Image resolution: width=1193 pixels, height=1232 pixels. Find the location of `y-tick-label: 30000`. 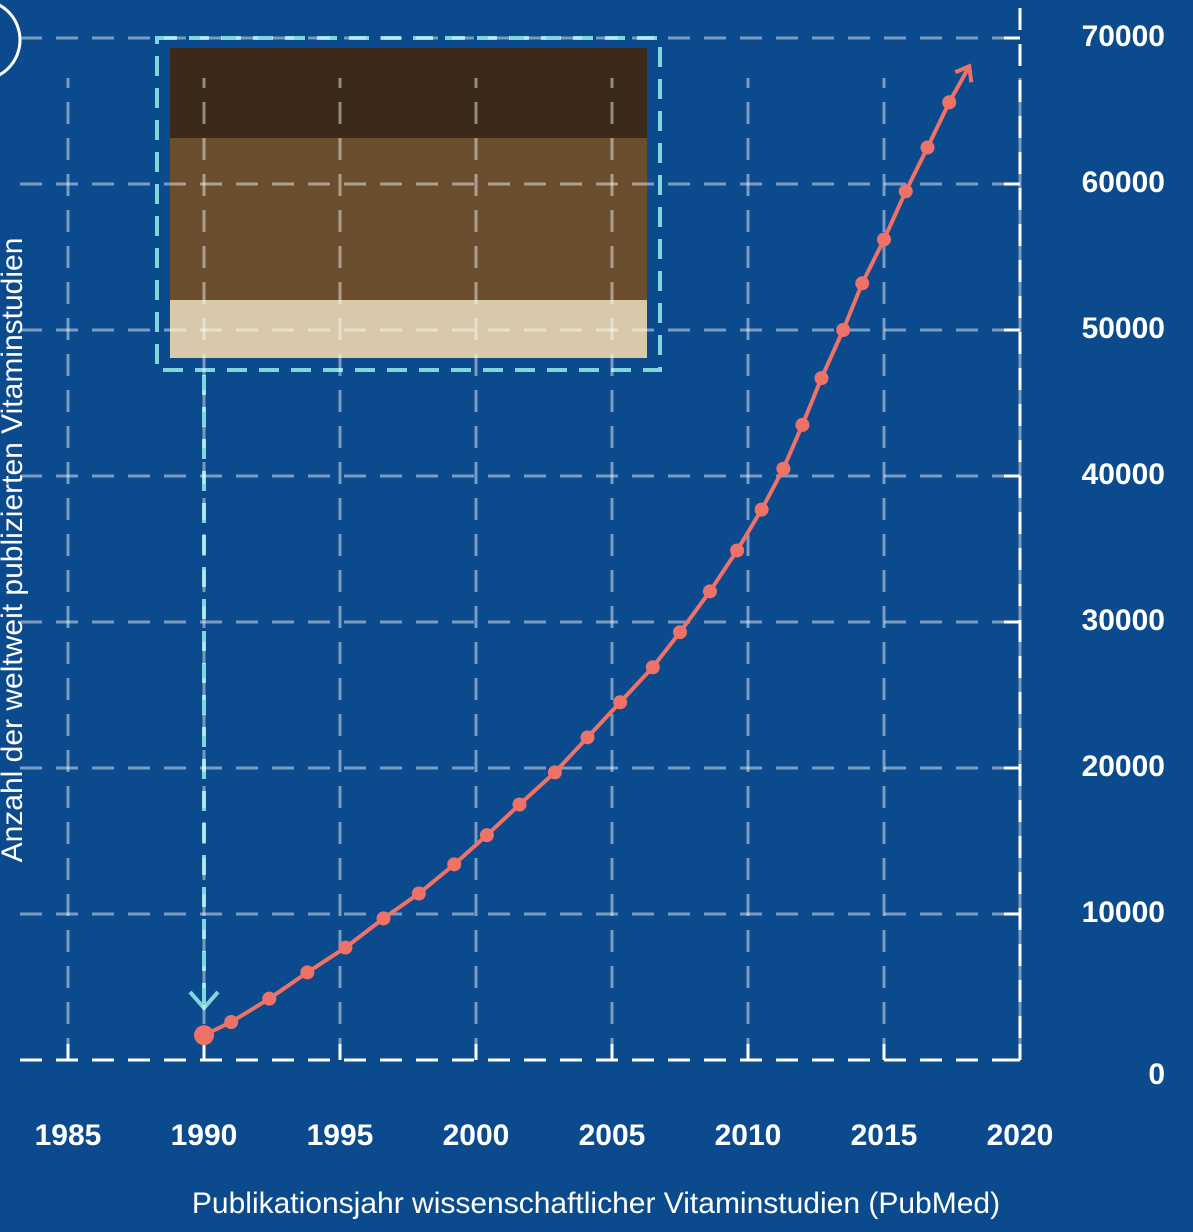

y-tick-label: 30000 is located at coordinates (1123, 620).